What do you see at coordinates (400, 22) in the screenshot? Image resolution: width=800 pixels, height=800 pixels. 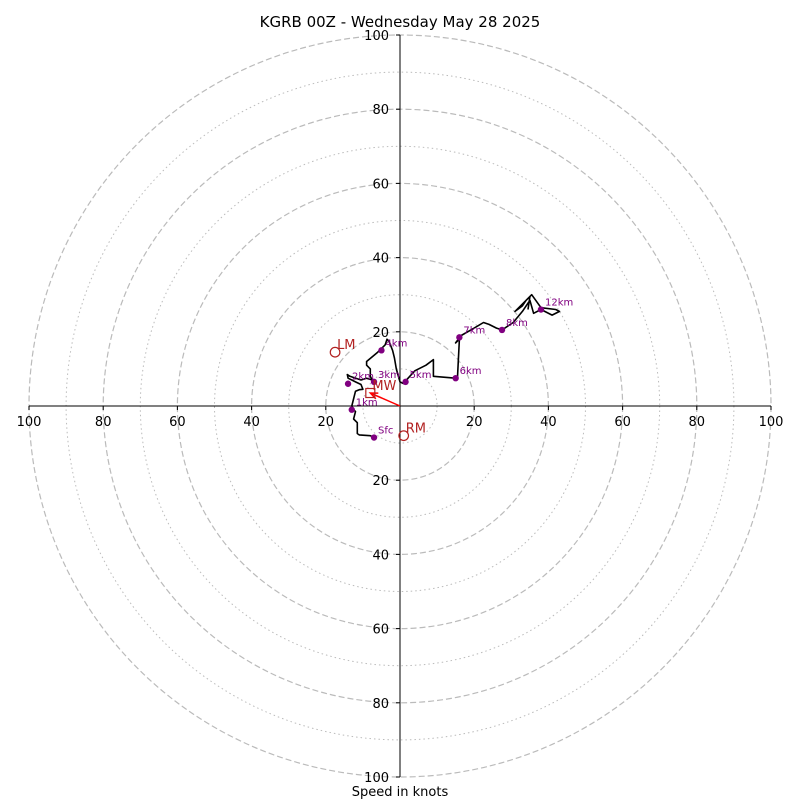 I see `chart-title: KGRB 00Z - Wednesday May 28 2025` at bounding box center [400, 22].